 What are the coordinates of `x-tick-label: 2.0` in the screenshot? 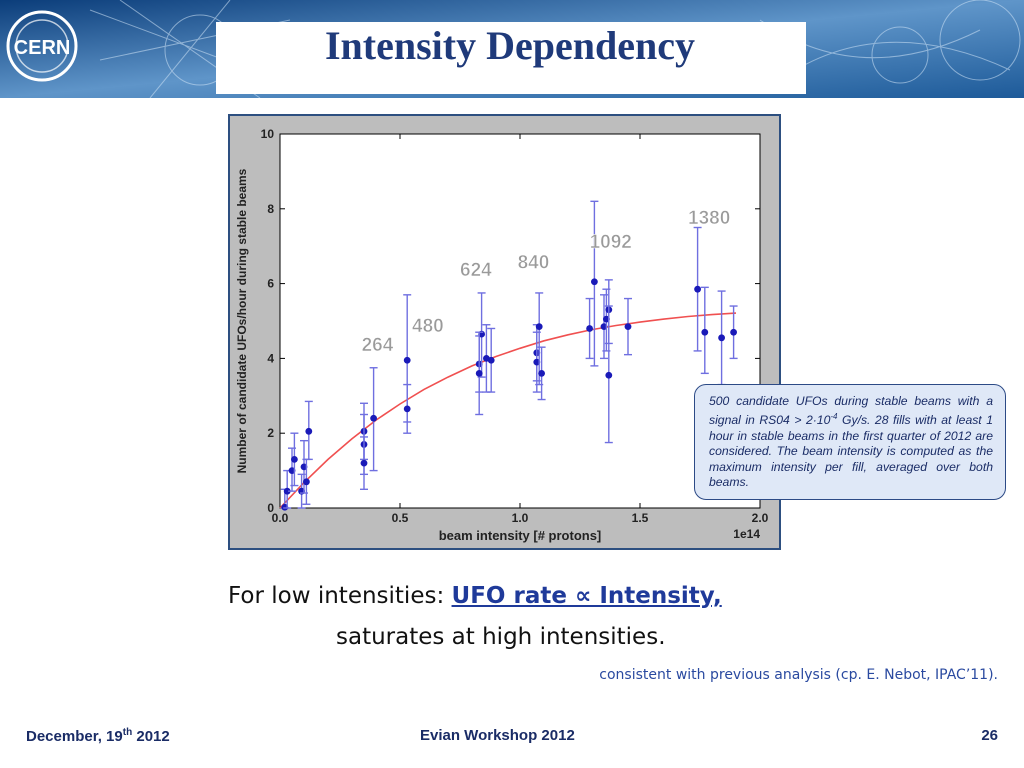 It's located at (760, 518).